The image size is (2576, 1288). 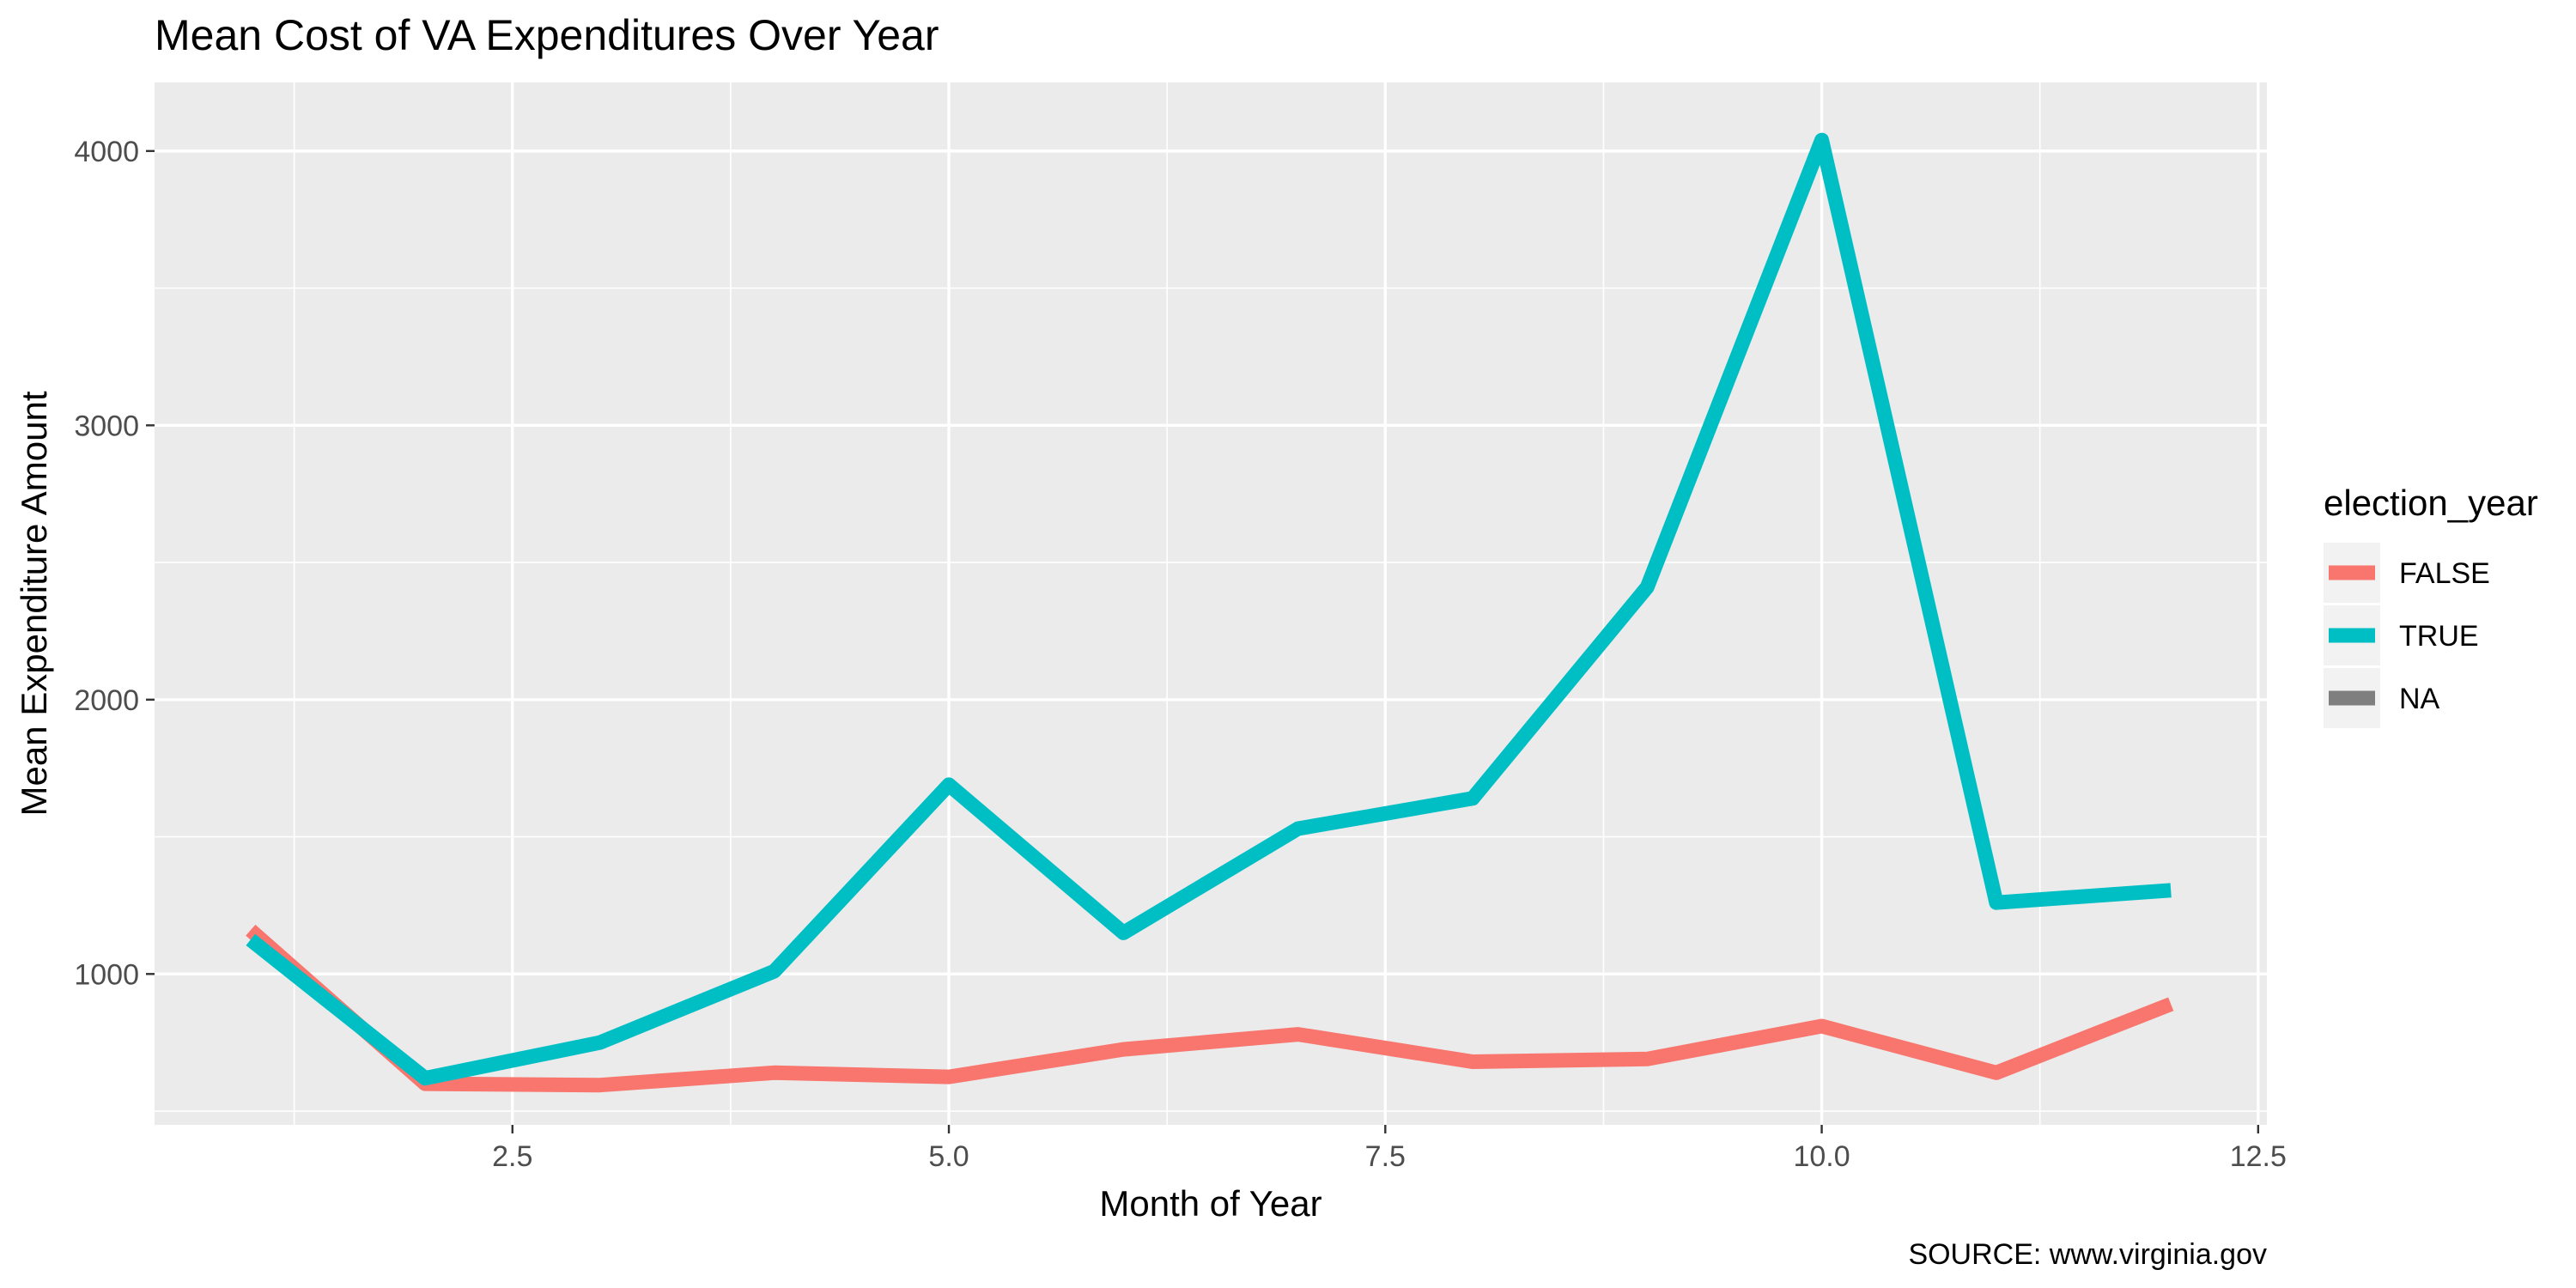 What do you see at coordinates (1821, 1156) in the screenshot?
I see `x-tick-label: 10.0` at bounding box center [1821, 1156].